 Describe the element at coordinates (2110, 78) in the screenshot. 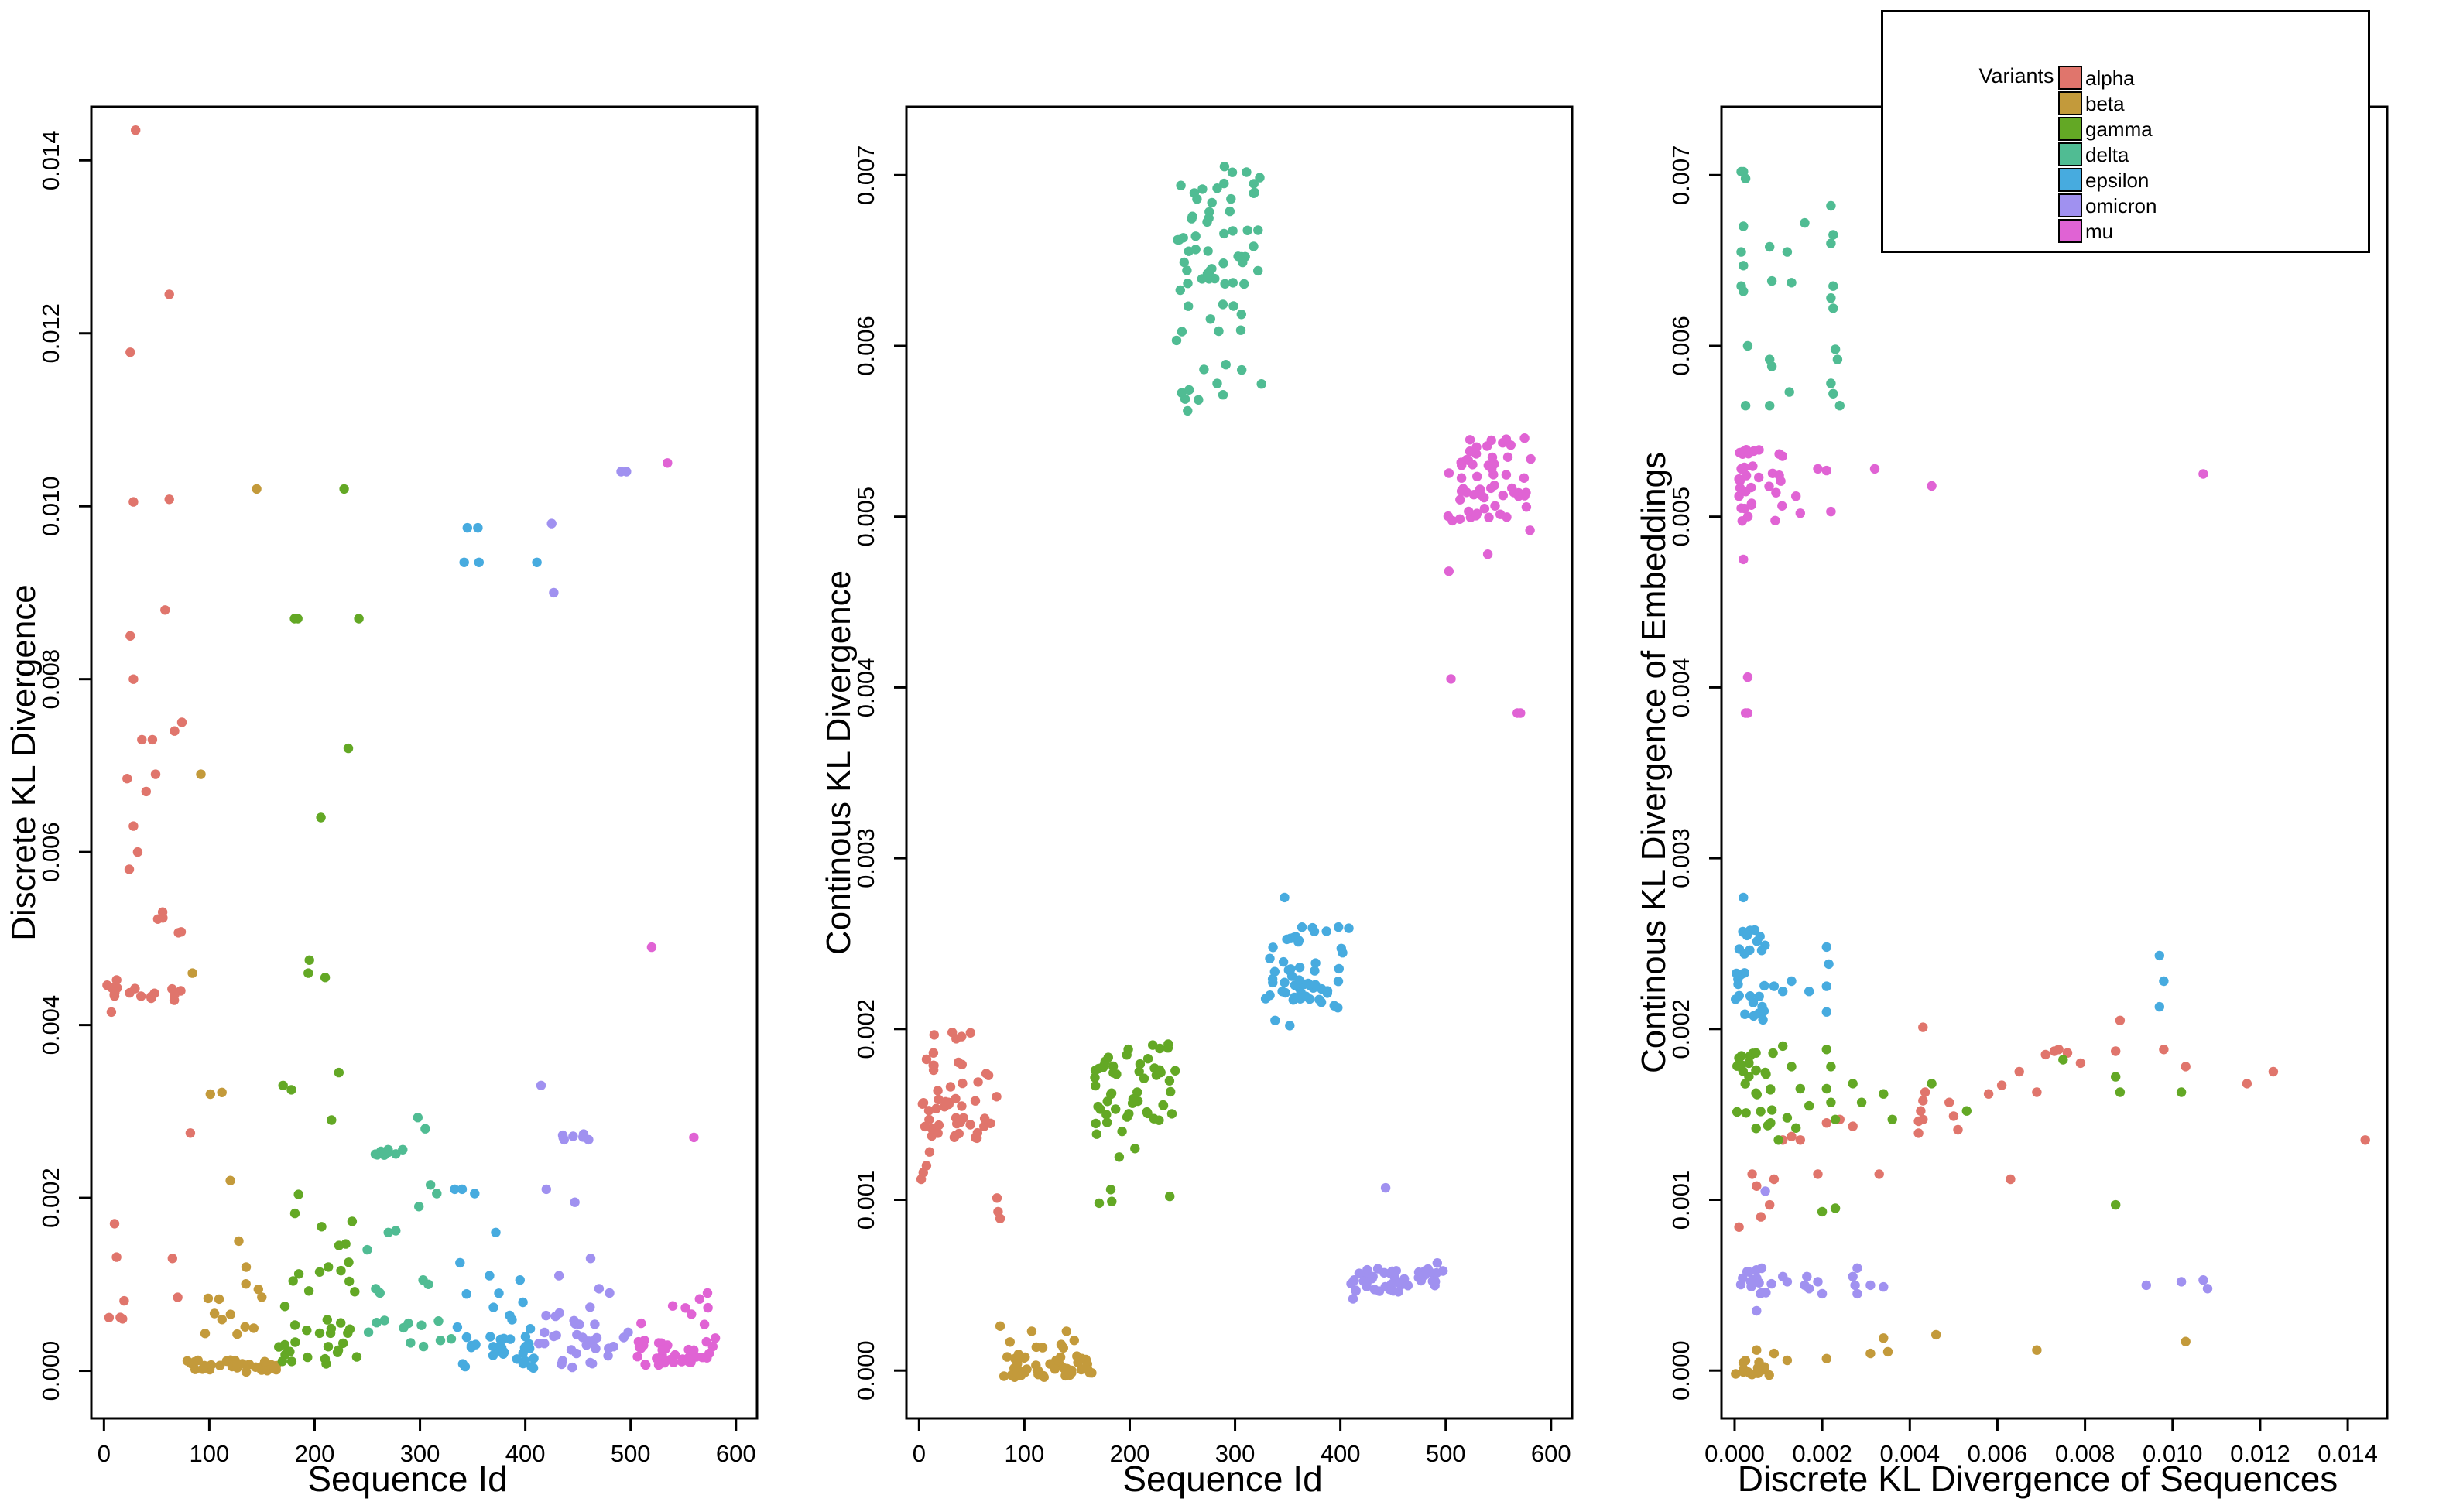

I see `legend-label: alpha` at that location.